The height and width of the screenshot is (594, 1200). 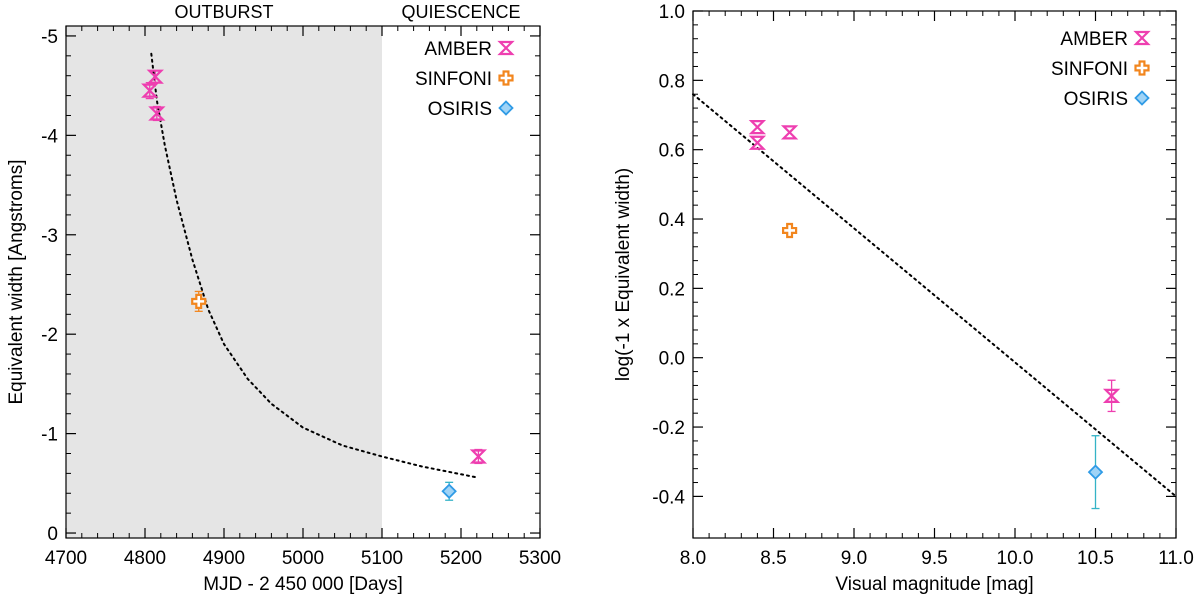 I want to click on y-tick-label: -4, so click(x=49, y=136).